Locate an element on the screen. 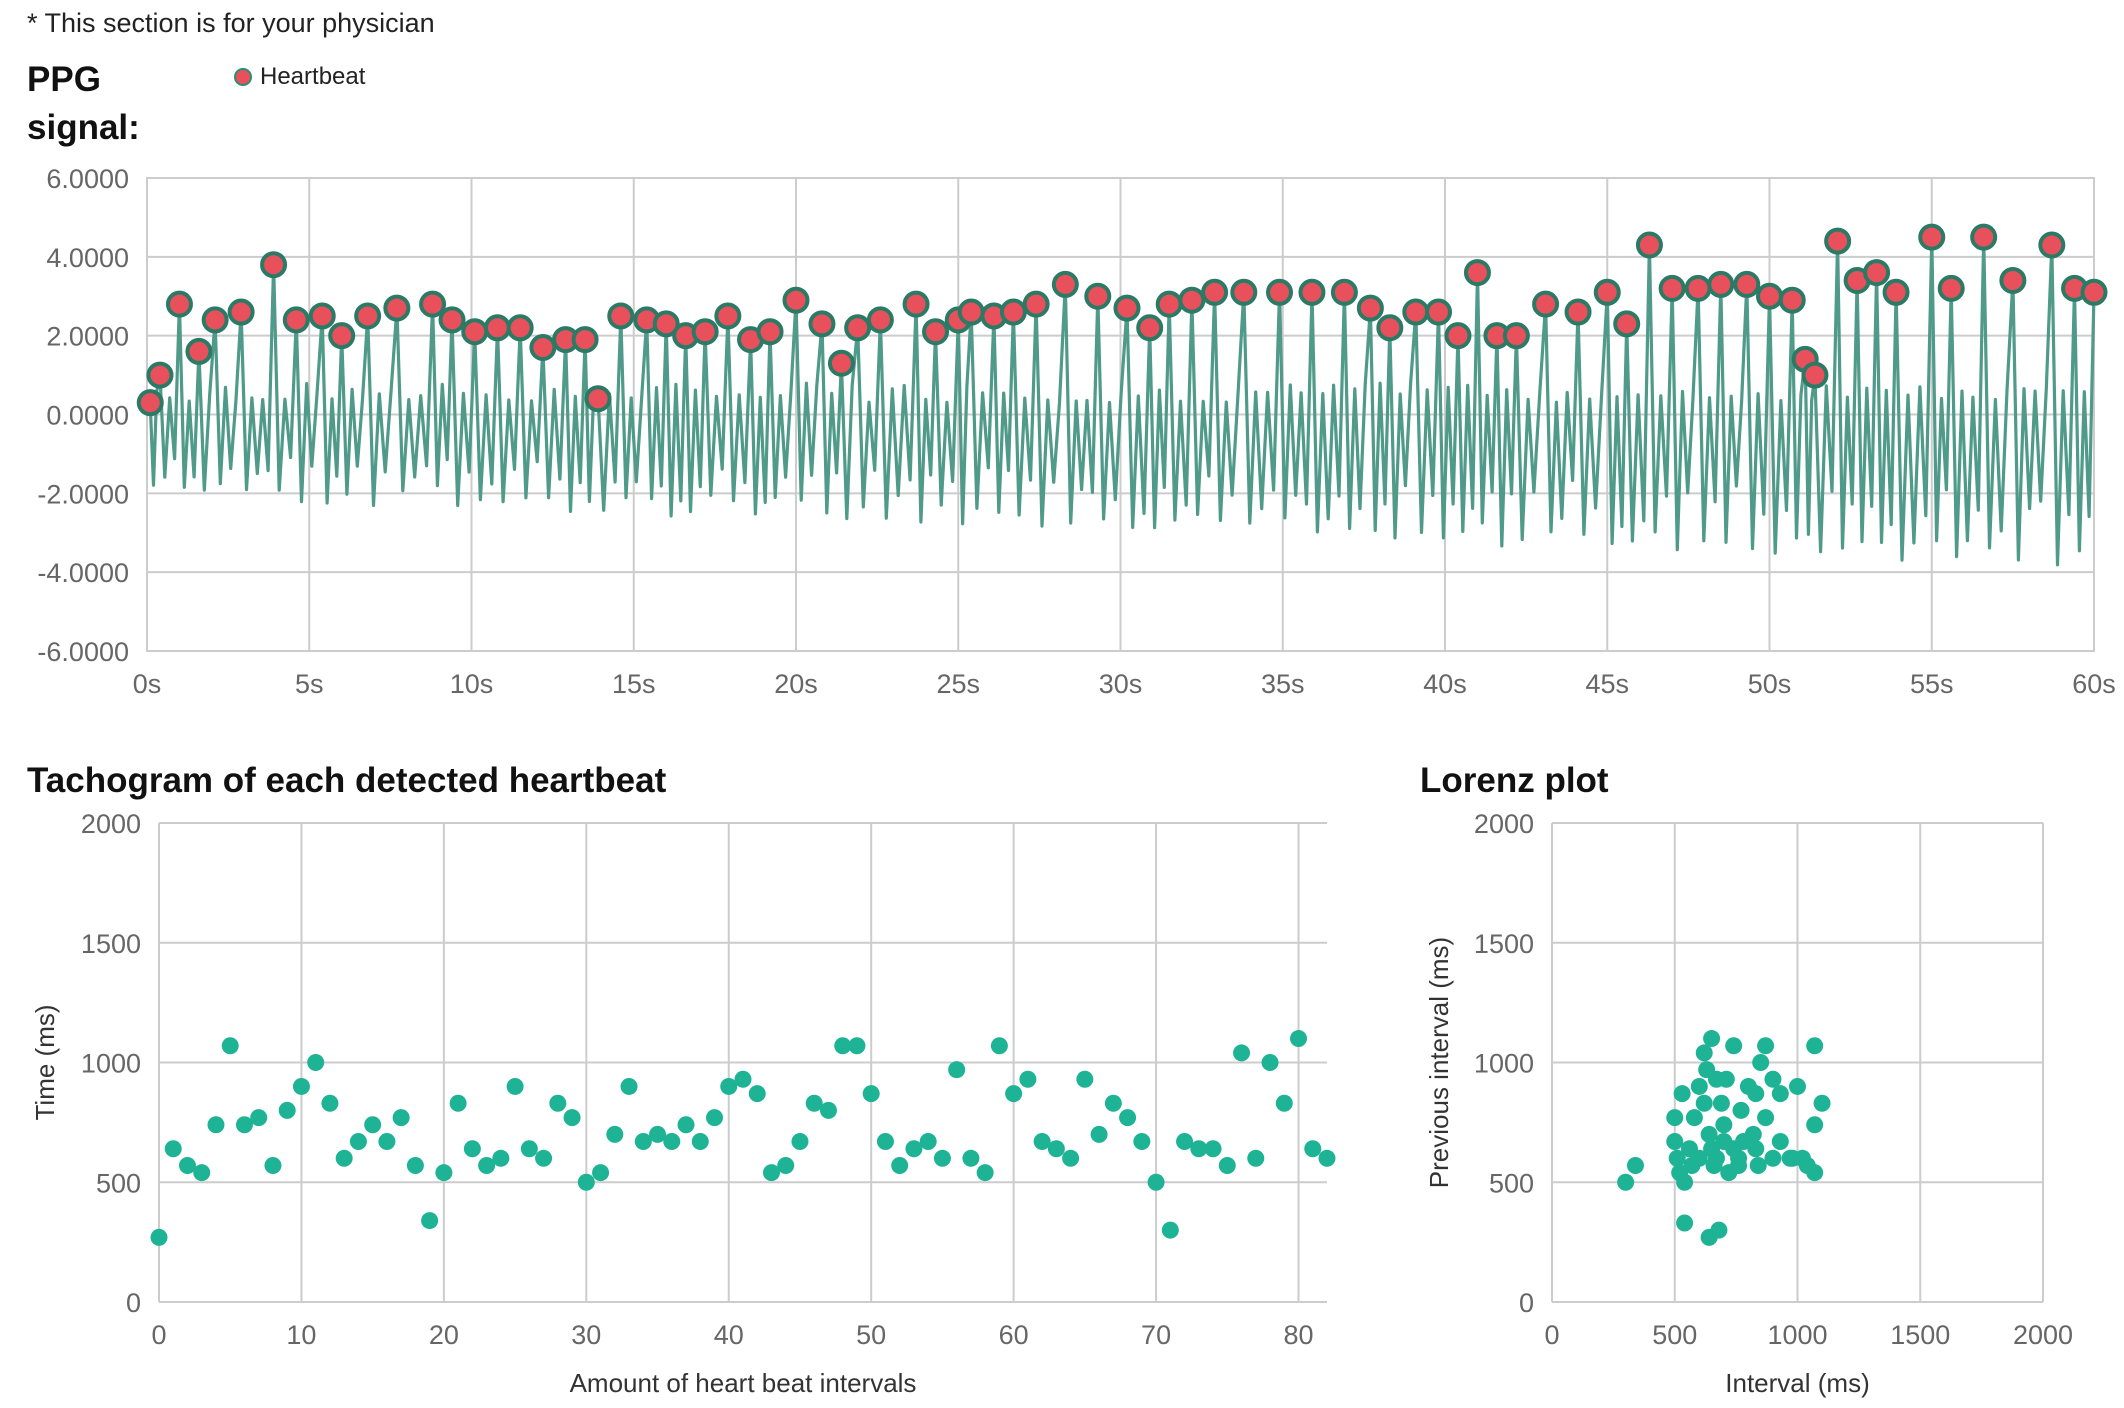 The image size is (2124, 1408). ppg-y-tick-label: 2.0000 is located at coordinates (87, 337).